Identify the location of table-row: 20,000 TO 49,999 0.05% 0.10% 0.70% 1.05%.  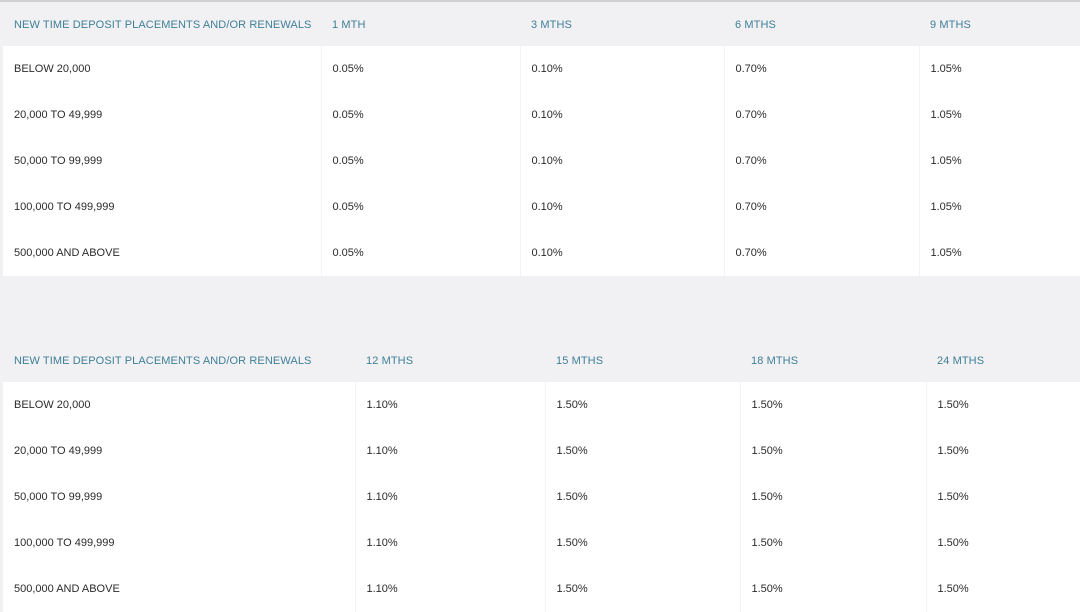
(541, 115).